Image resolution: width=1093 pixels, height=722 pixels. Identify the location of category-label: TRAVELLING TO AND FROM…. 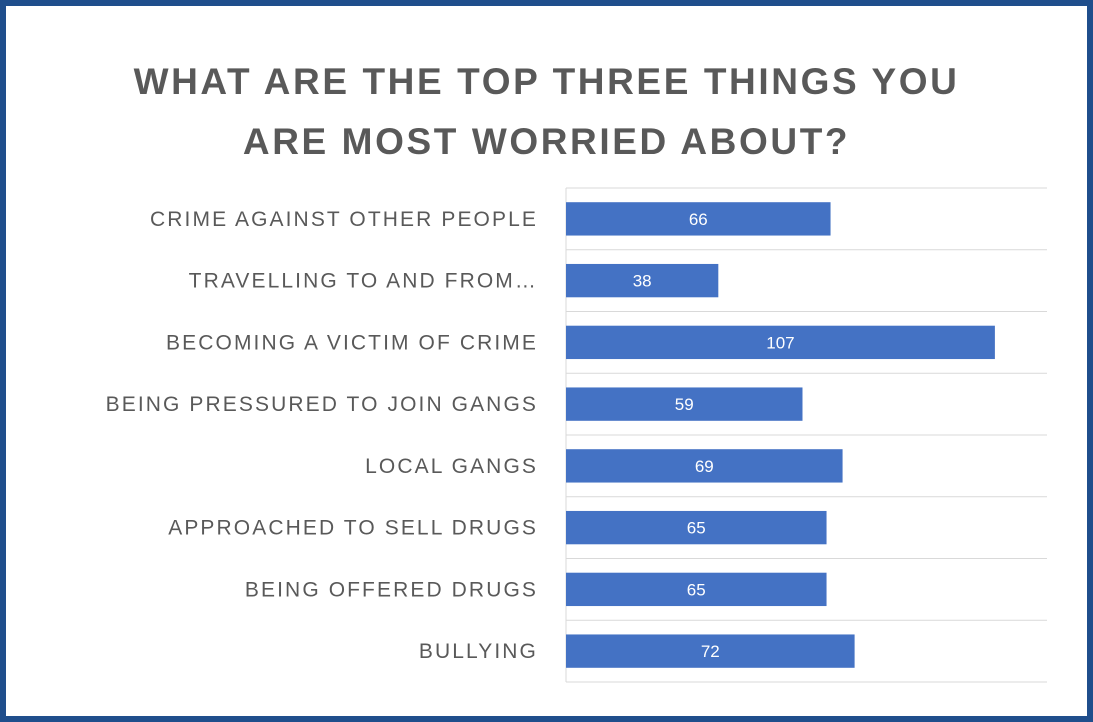
(363, 281).